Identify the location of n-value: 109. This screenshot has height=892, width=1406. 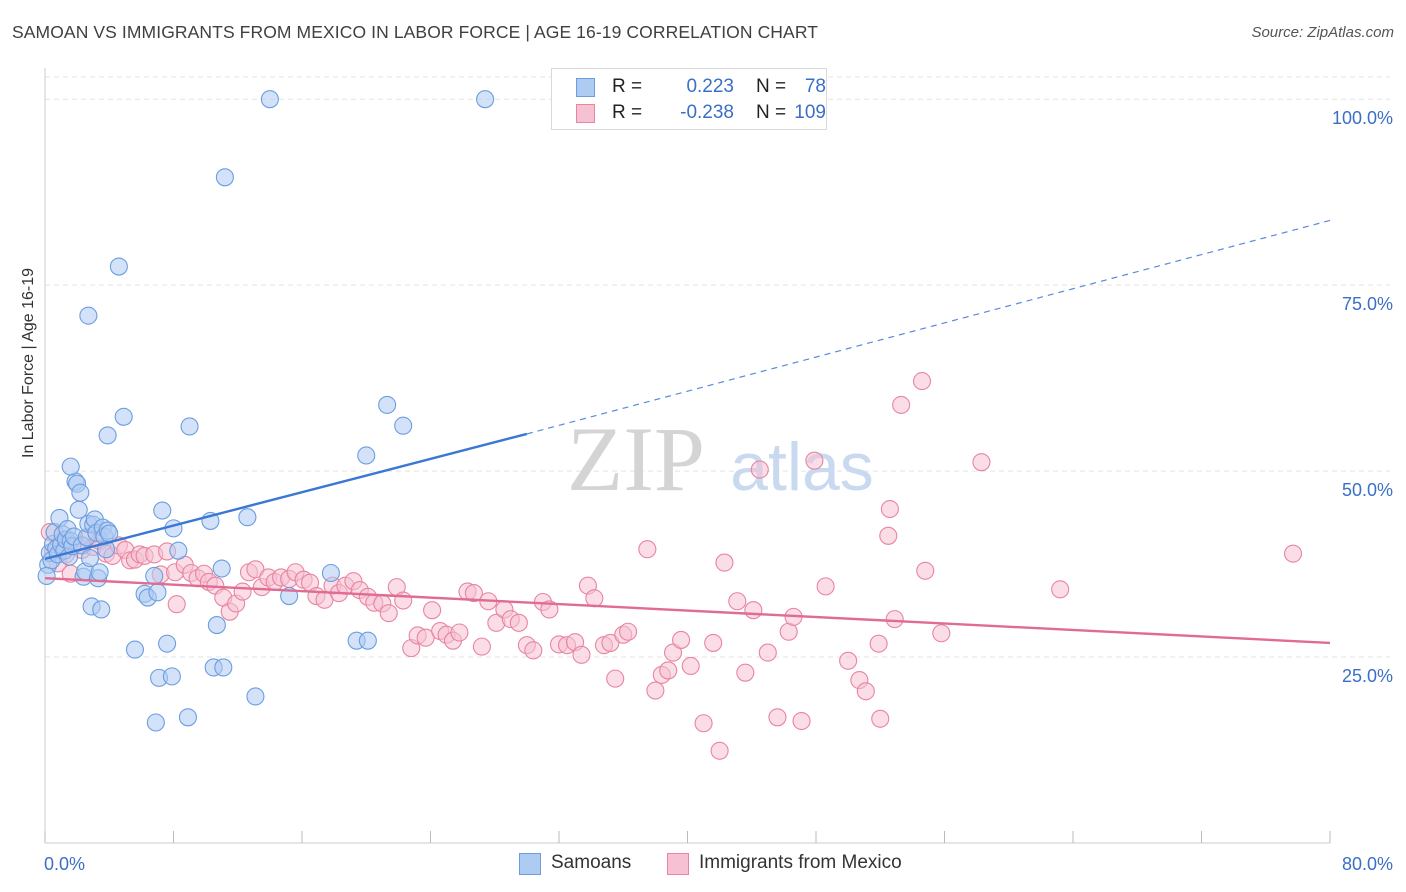
(810, 112).